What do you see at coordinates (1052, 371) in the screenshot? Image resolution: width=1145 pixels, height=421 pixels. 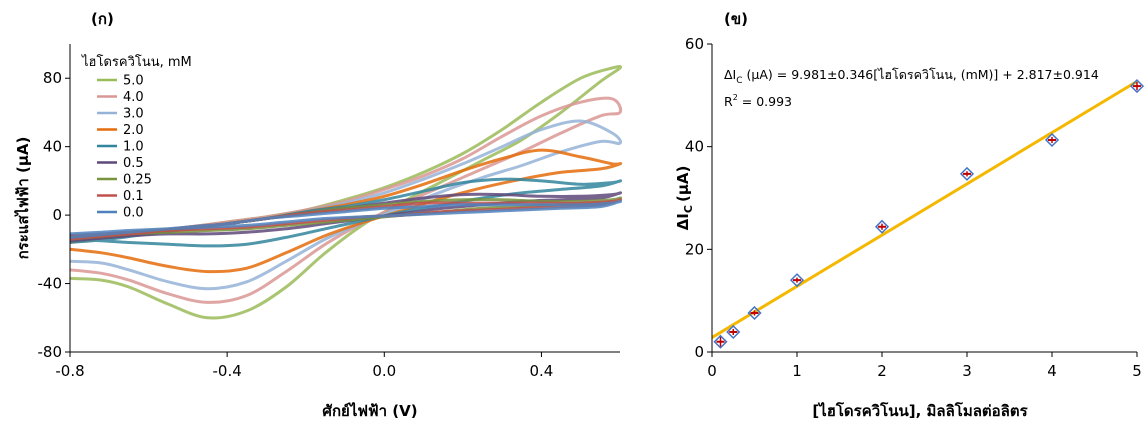 I see `x-tick-label-b: 4` at bounding box center [1052, 371].